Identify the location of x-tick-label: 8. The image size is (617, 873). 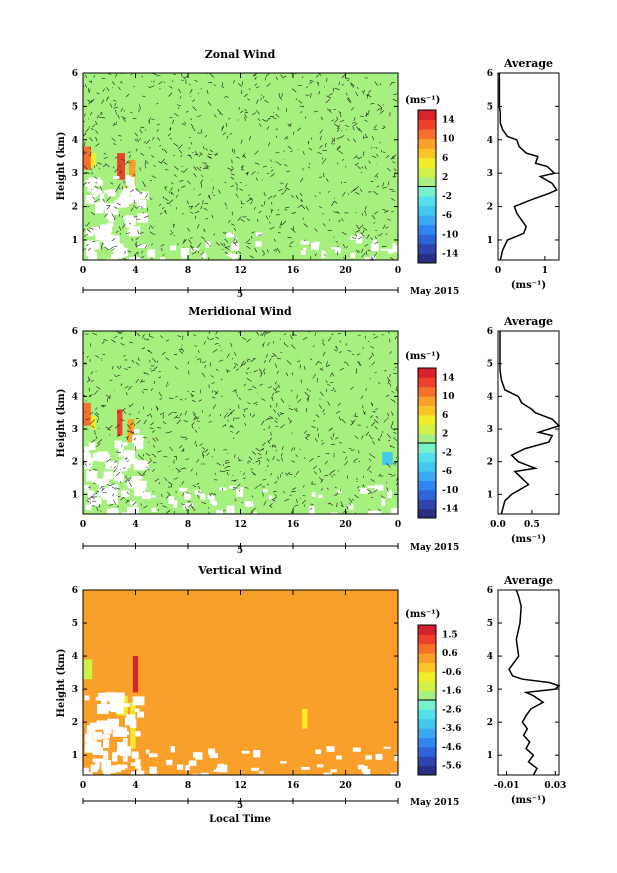
(188, 271).